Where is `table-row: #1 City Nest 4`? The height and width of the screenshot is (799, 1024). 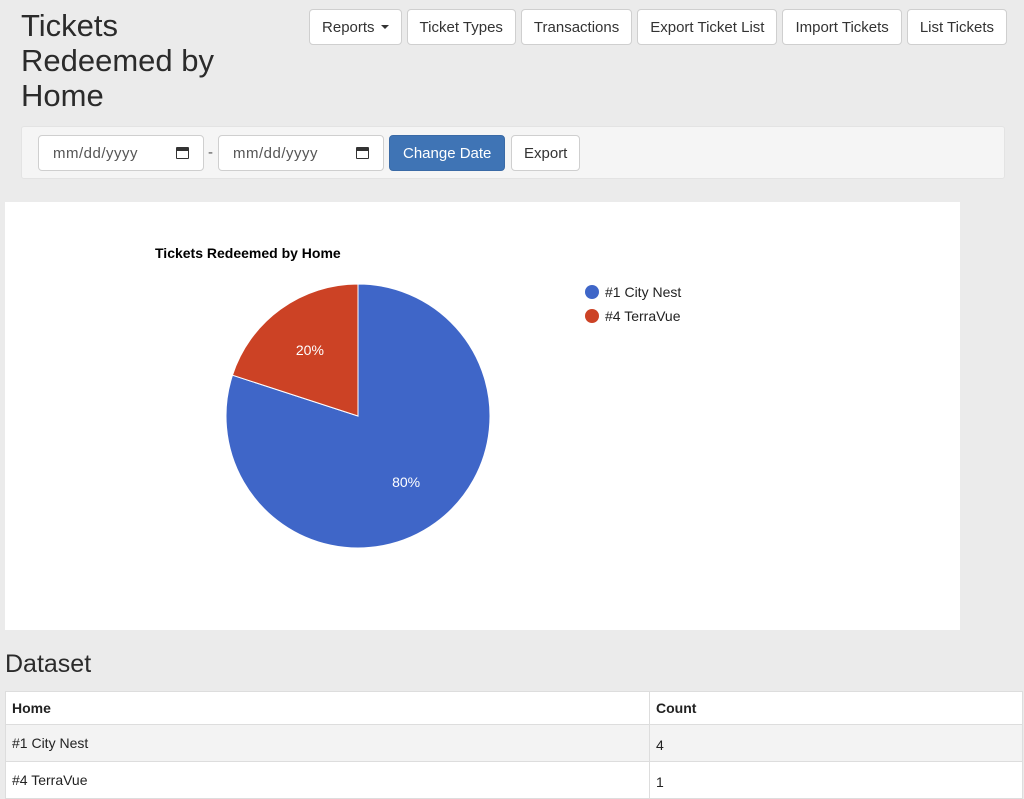 table-row: #1 City Nest 4 is located at coordinates (514, 743).